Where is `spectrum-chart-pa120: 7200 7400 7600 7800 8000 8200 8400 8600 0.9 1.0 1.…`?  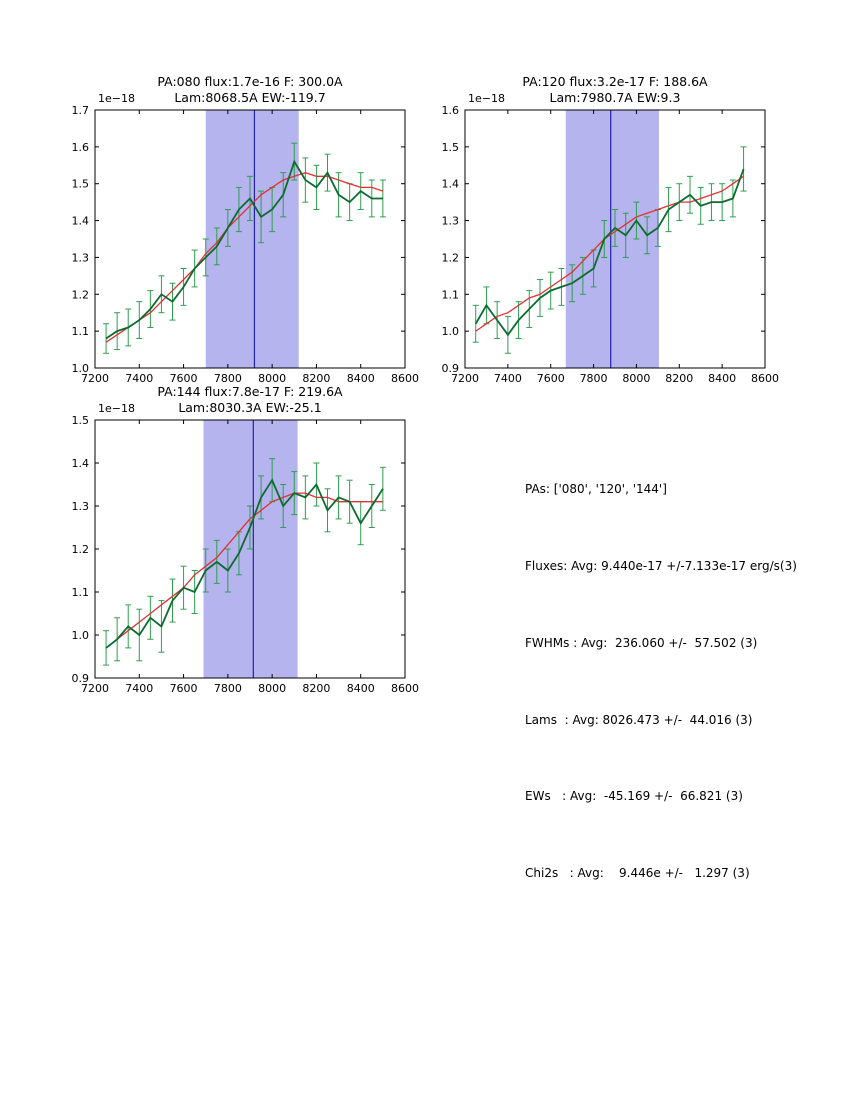 spectrum-chart-pa120: 7200 7400 7600 7800 8000 8200 8400 8600 0.9 1.0 1.… is located at coordinates (611, 229).